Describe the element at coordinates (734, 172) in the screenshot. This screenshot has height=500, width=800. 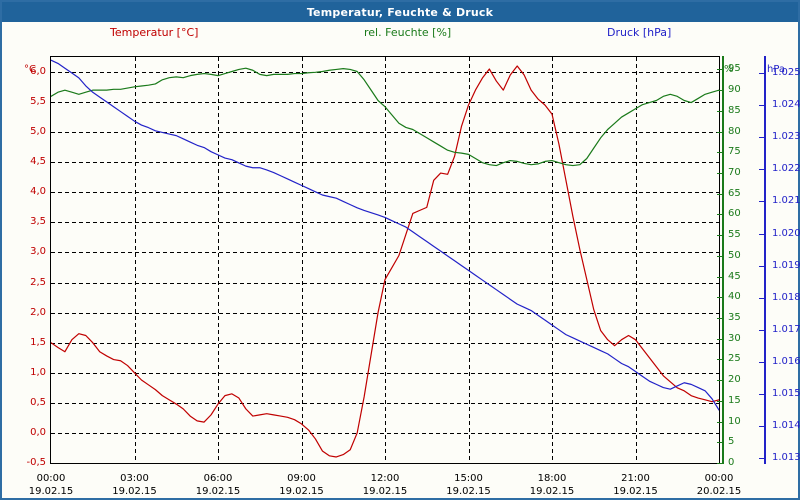
I see `humidity-tick-label: 70` at that location.